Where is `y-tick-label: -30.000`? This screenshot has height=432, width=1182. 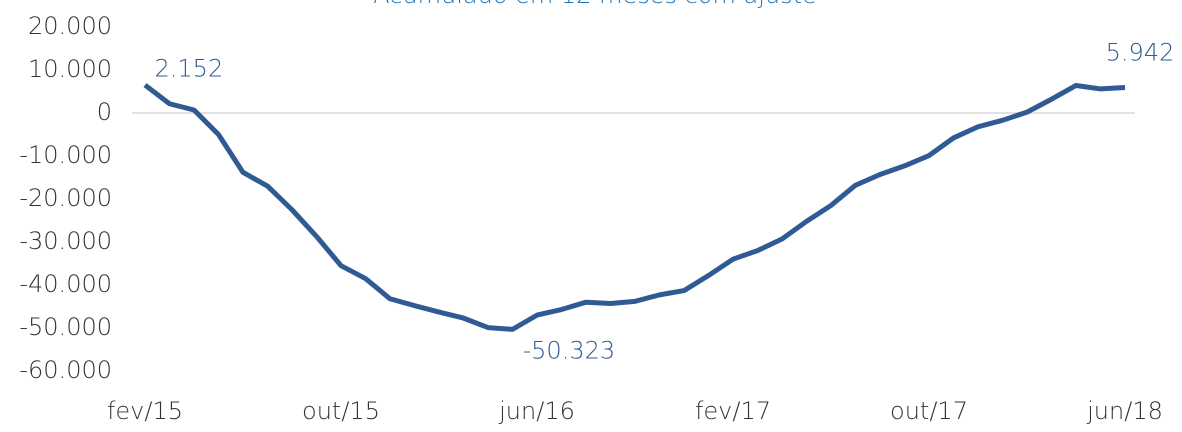
y-tick-label: -30.000 is located at coordinates (65, 241).